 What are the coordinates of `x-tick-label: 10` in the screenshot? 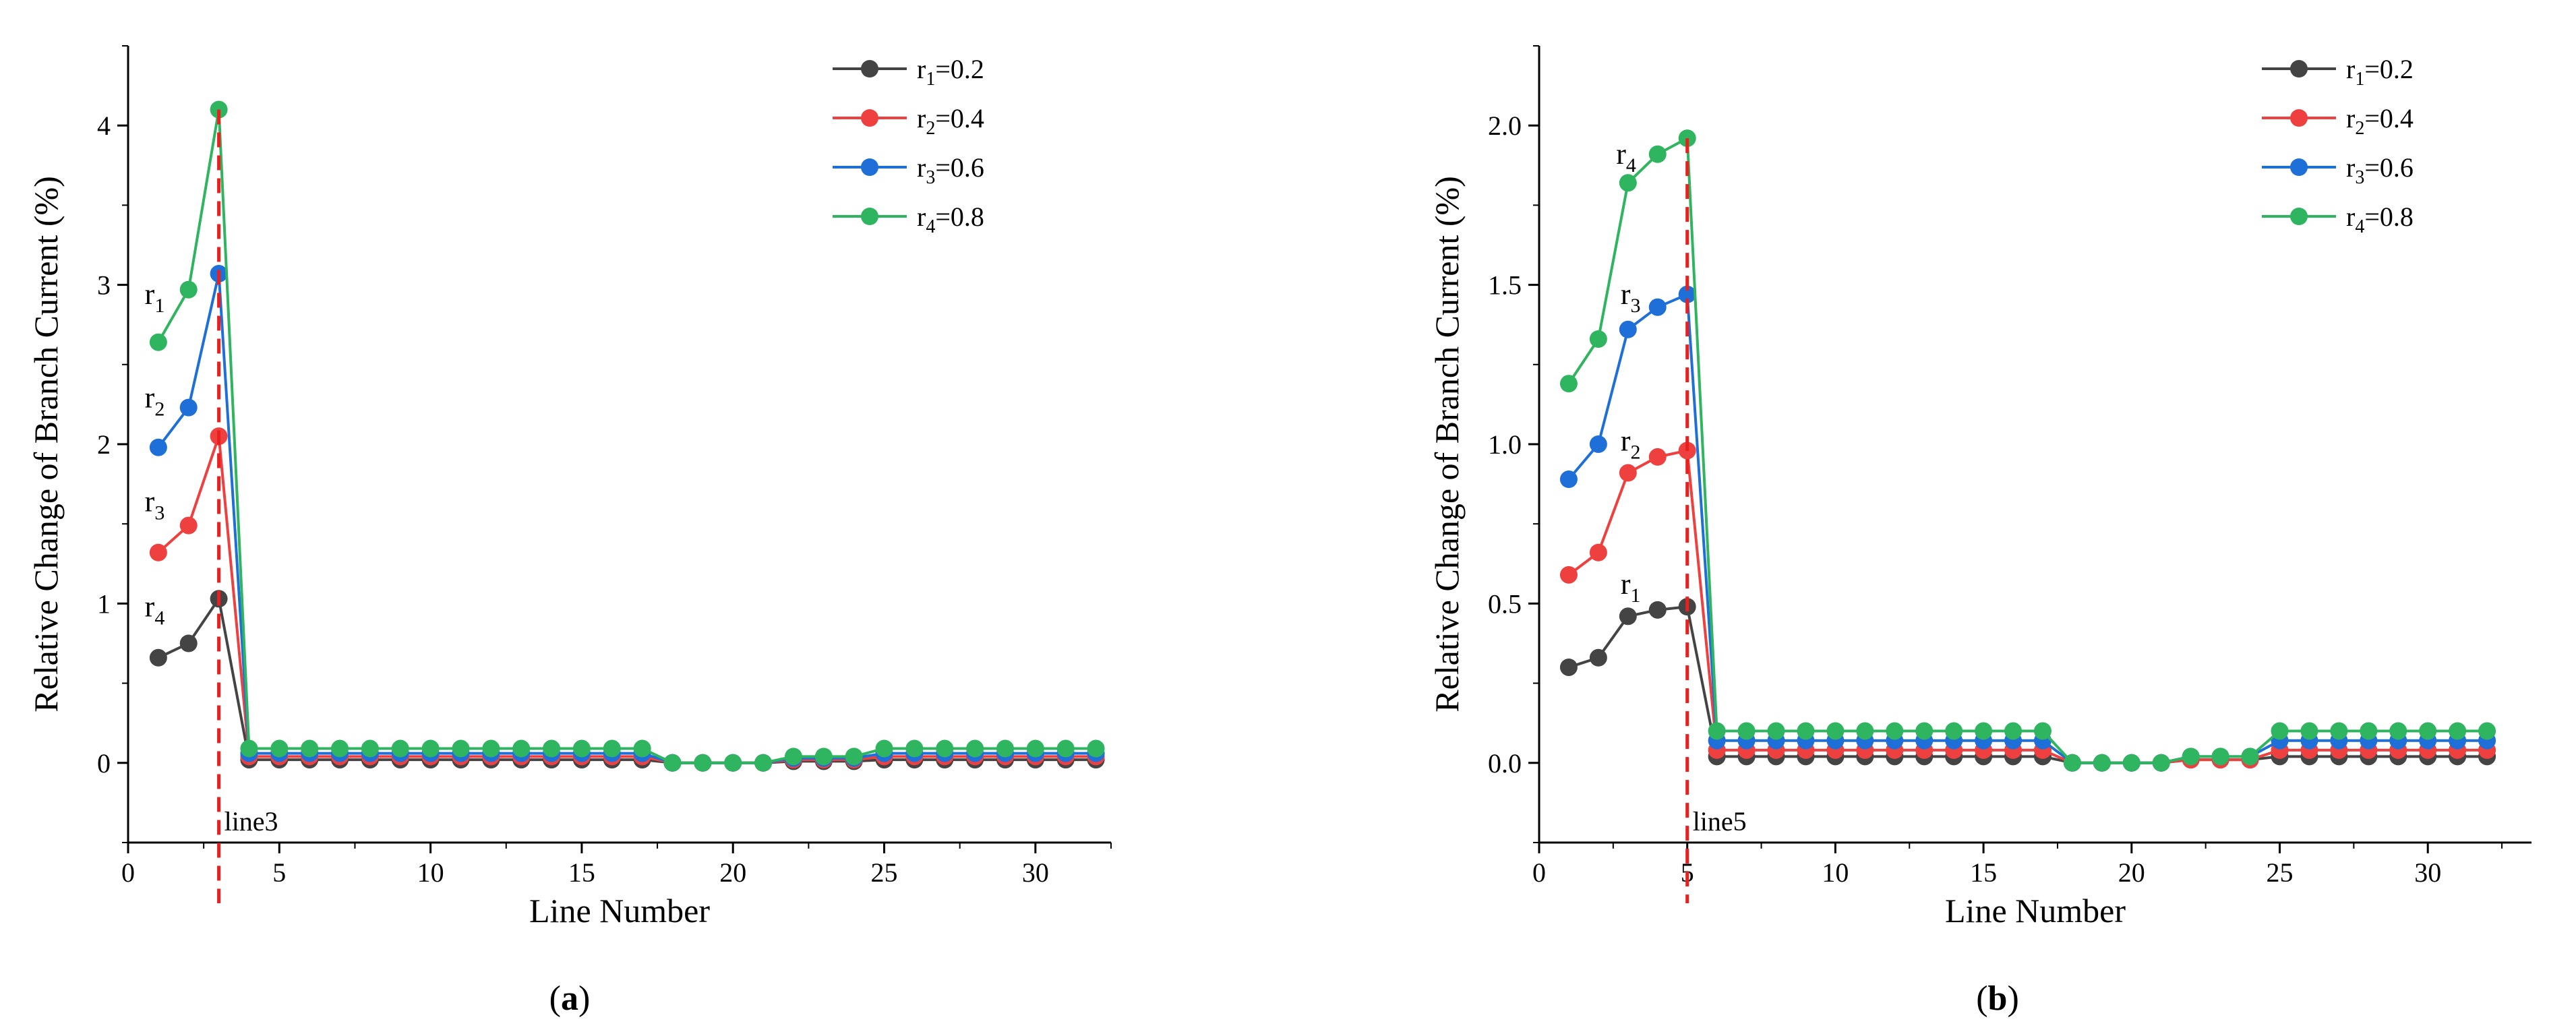 It's located at (1835, 872).